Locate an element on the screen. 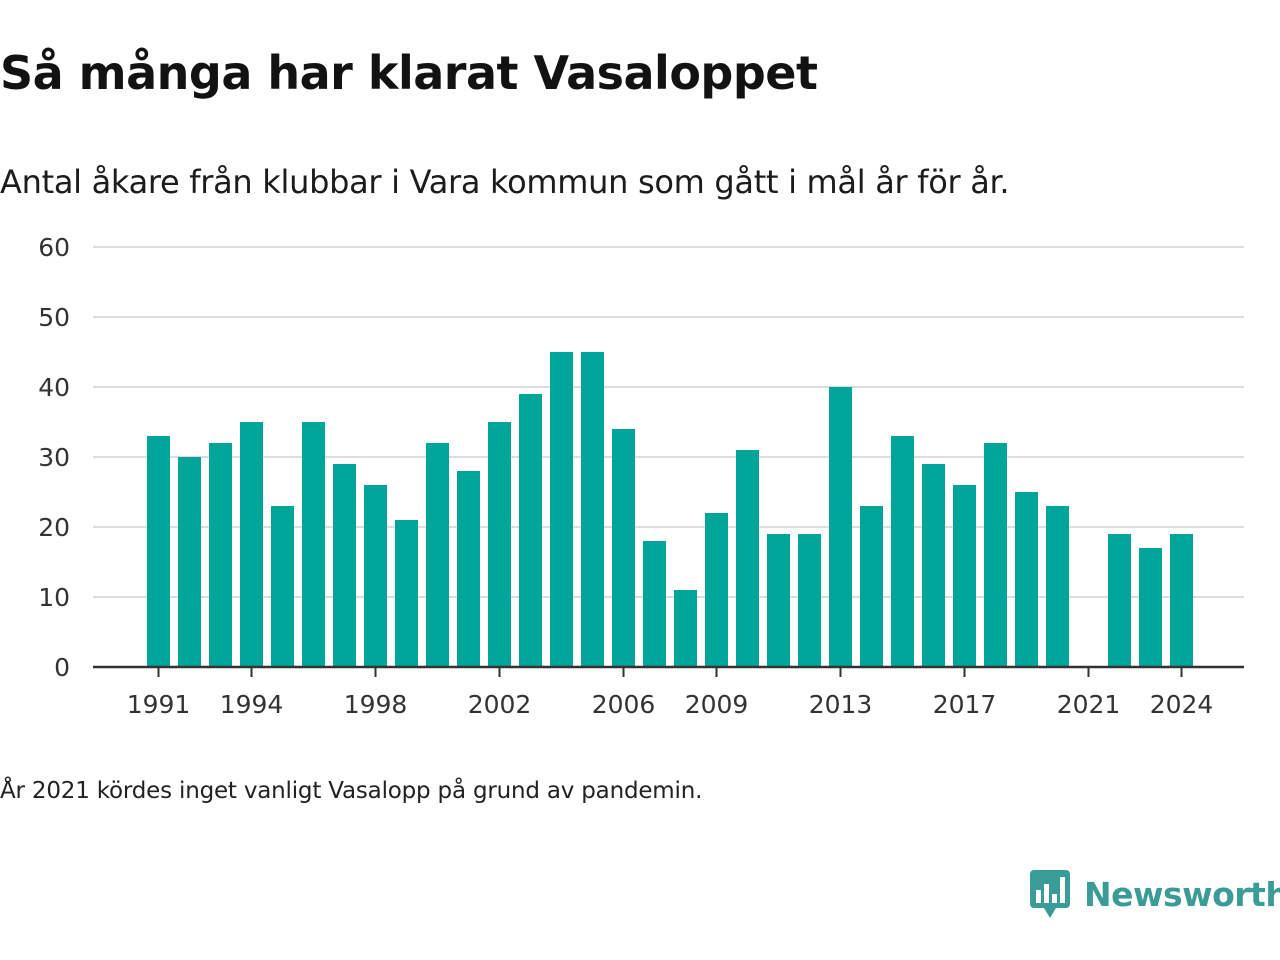 Image resolution: width=1280 pixels, height=960 pixels. x-tick-label: 2006 is located at coordinates (624, 704).